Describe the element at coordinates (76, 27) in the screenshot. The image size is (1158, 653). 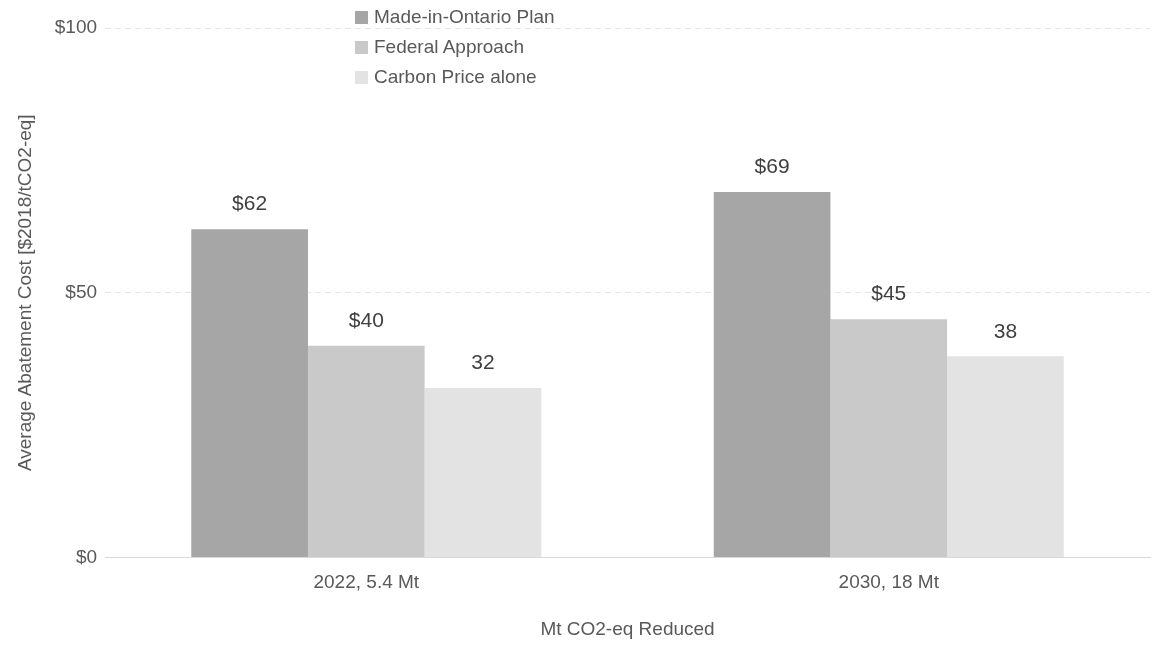
I see `y-tick-label: $100` at that location.